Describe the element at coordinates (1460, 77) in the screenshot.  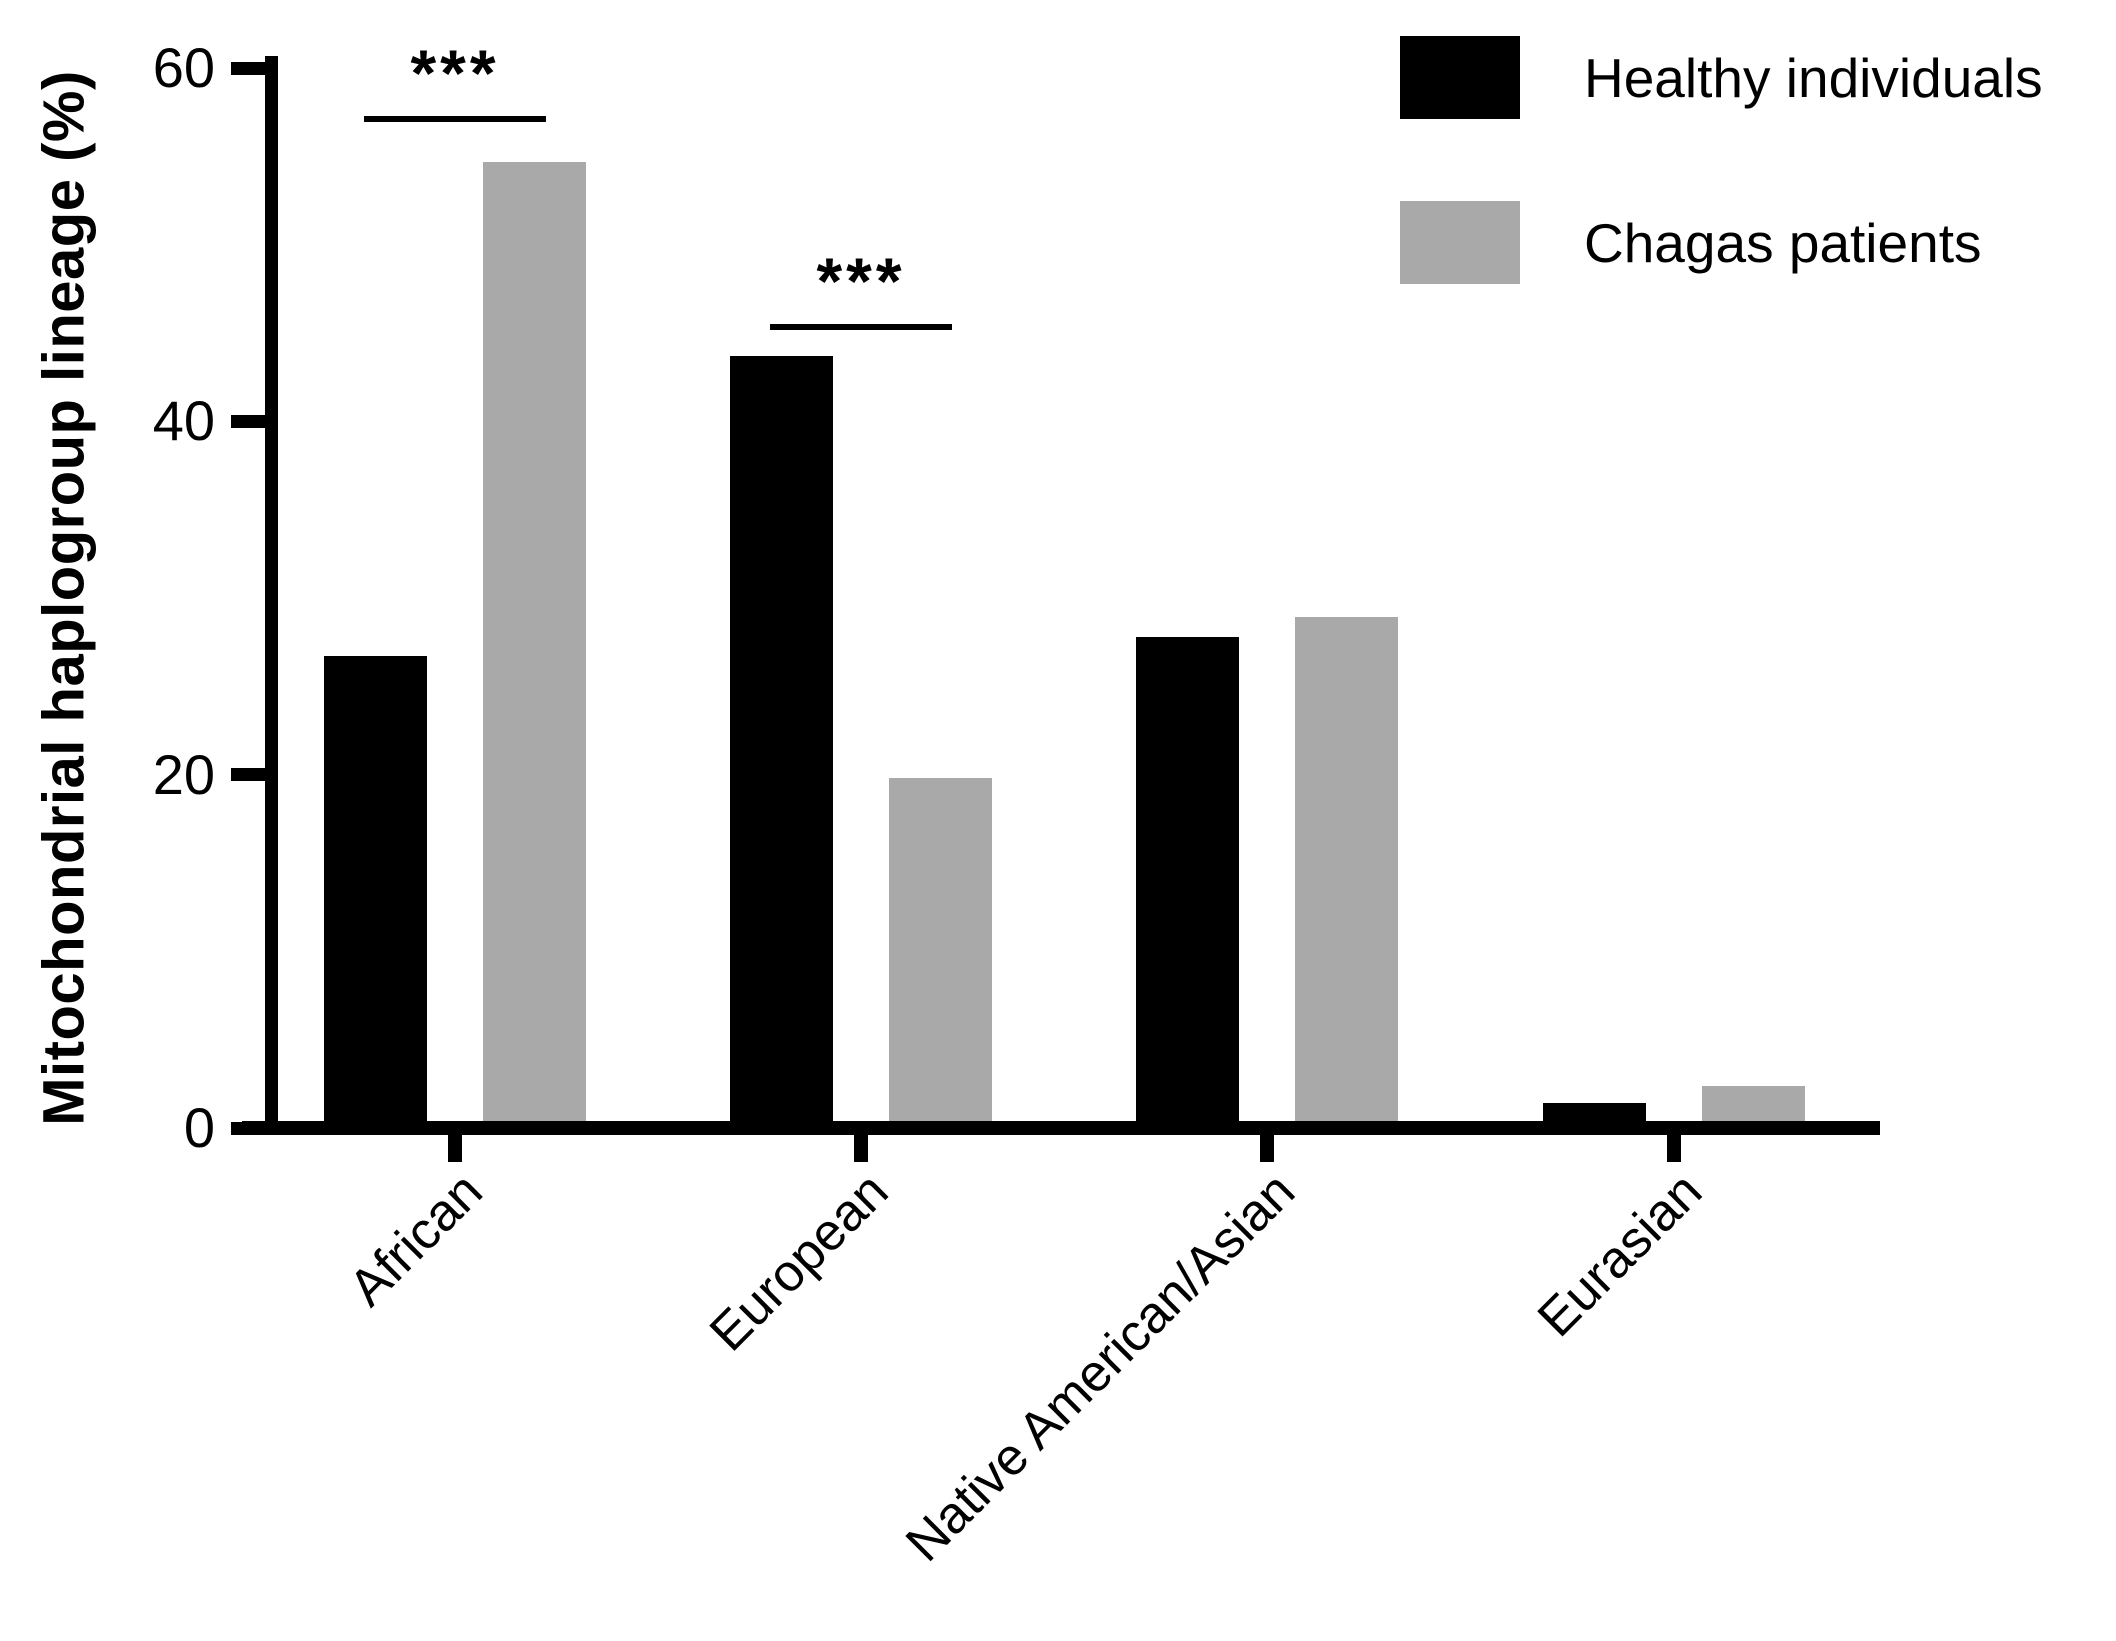
I see `legend-swatch-healthy-individuals` at that location.